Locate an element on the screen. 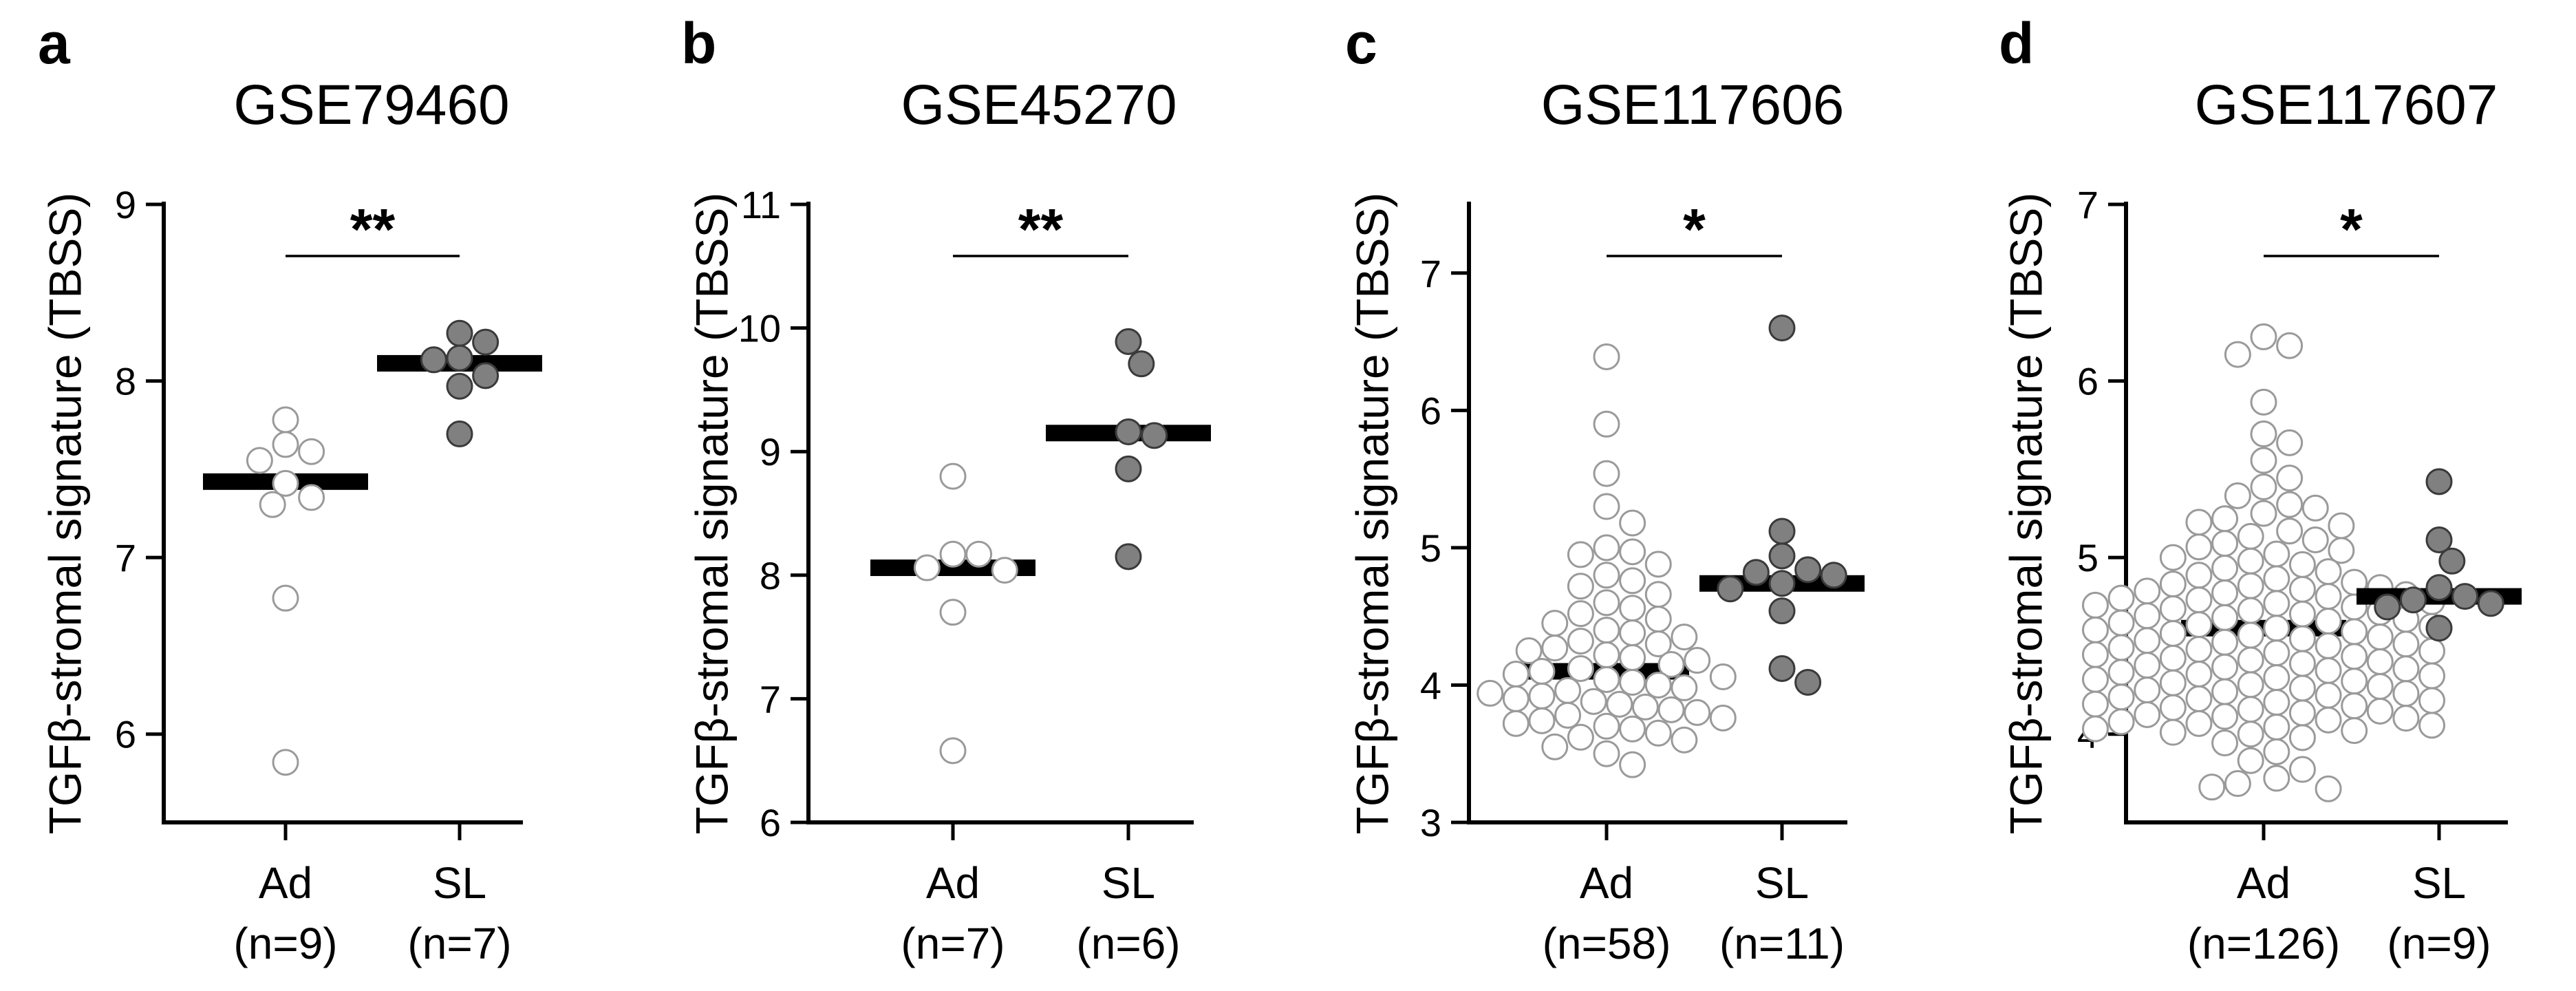 The image size is (2576, 991). y-tick-label: 8 is located at coordinates (125, 381).